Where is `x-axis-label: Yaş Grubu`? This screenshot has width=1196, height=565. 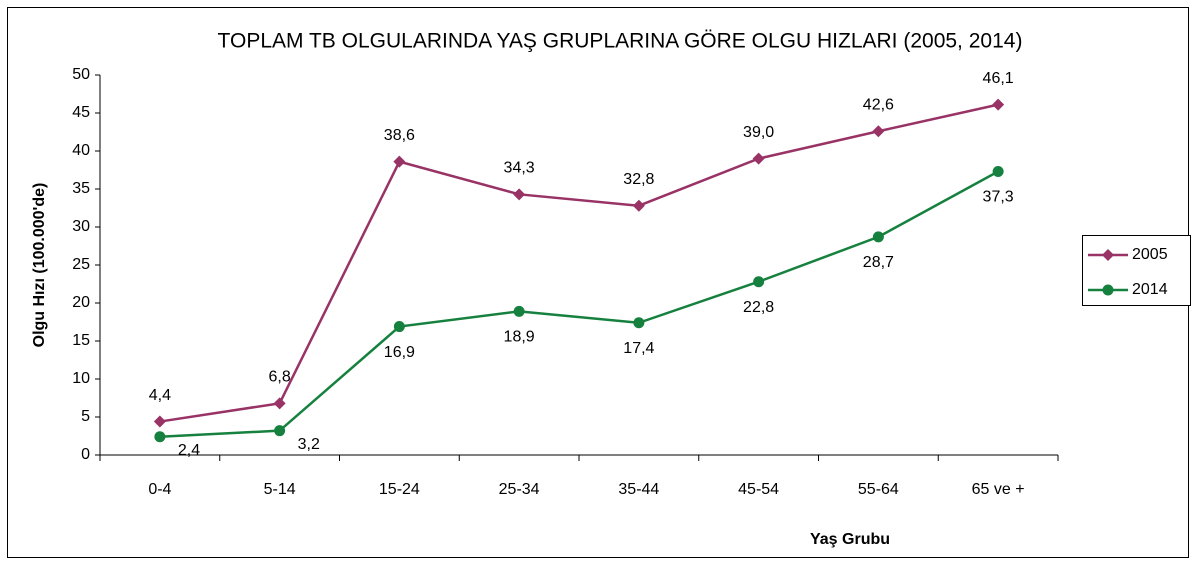 x-axis-label: Yaş Grubu is located at coordinates (850, 539).